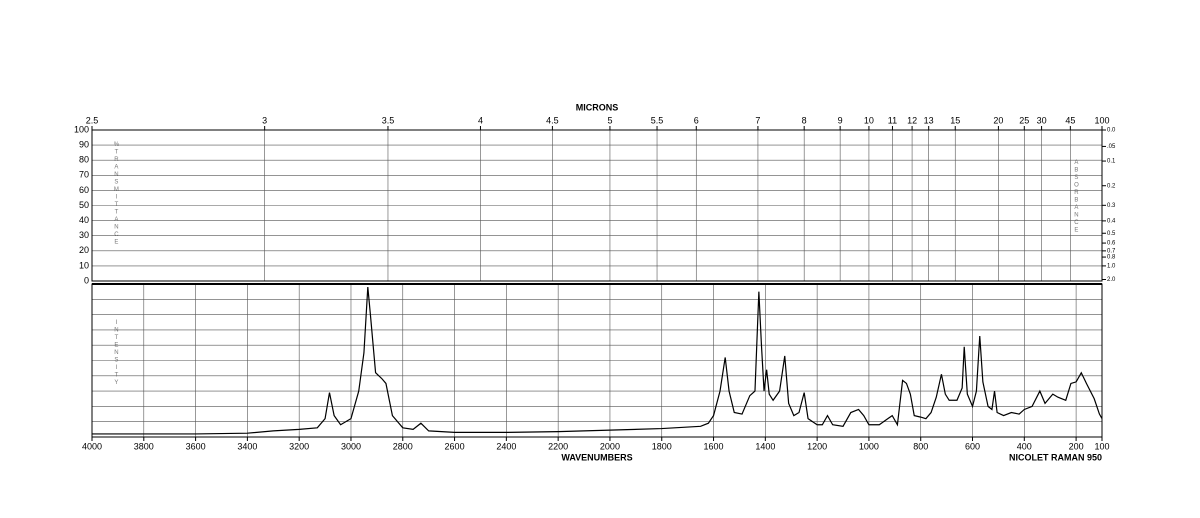 This screenshot has height=518, width=1200. I want to click on x-tick-label: 2400, so click(506, 446).